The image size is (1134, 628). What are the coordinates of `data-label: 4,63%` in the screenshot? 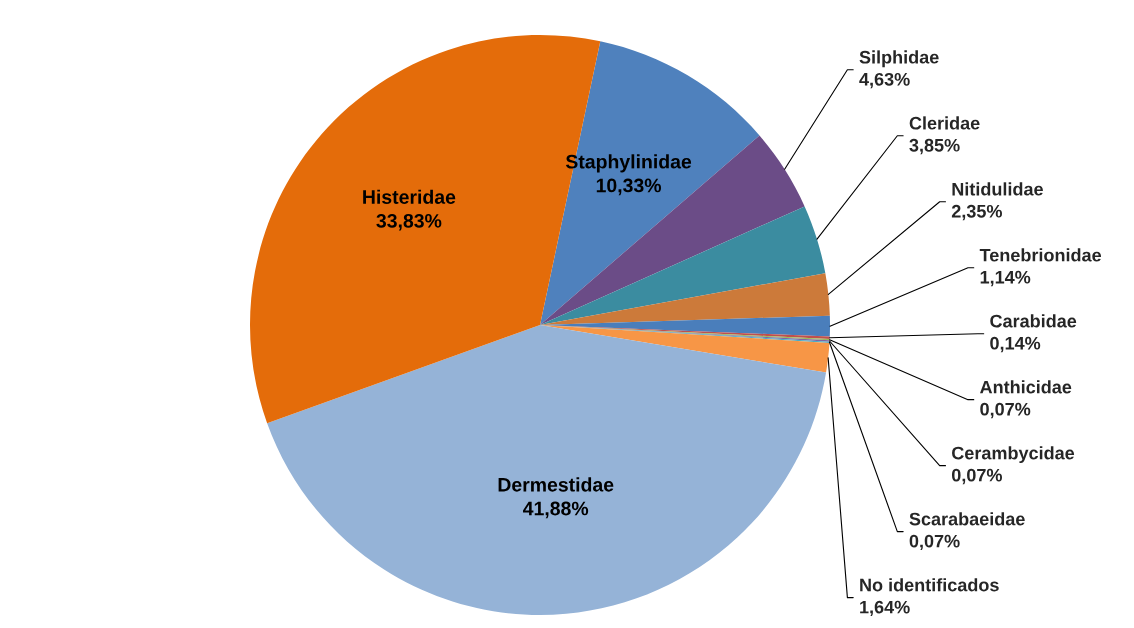 It's located at (884, 80).